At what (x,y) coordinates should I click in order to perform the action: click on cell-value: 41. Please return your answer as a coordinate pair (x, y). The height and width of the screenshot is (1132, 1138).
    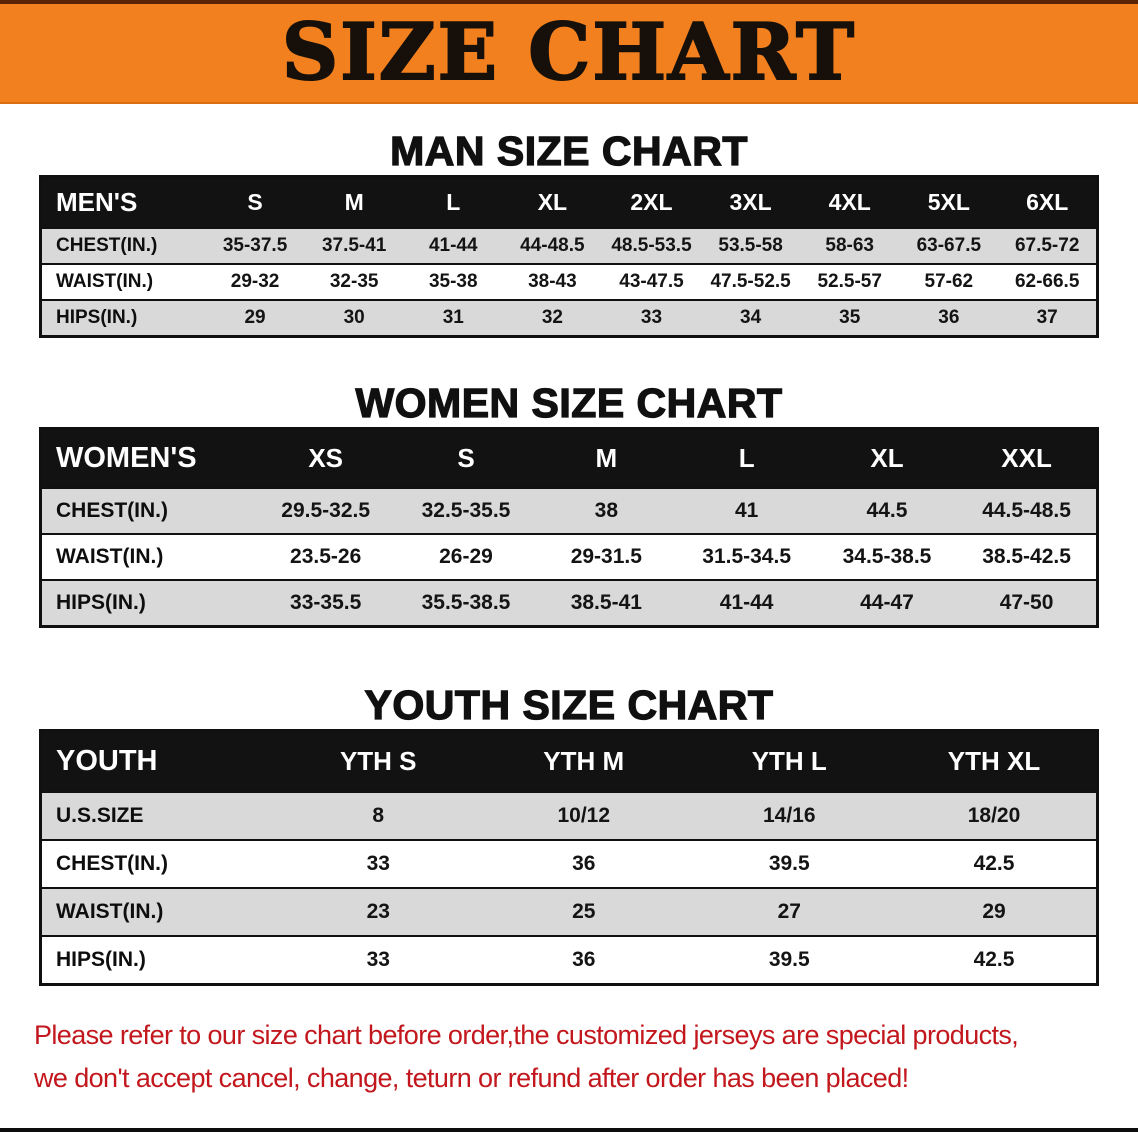
    Looking at the image, I should click on (746, 510).